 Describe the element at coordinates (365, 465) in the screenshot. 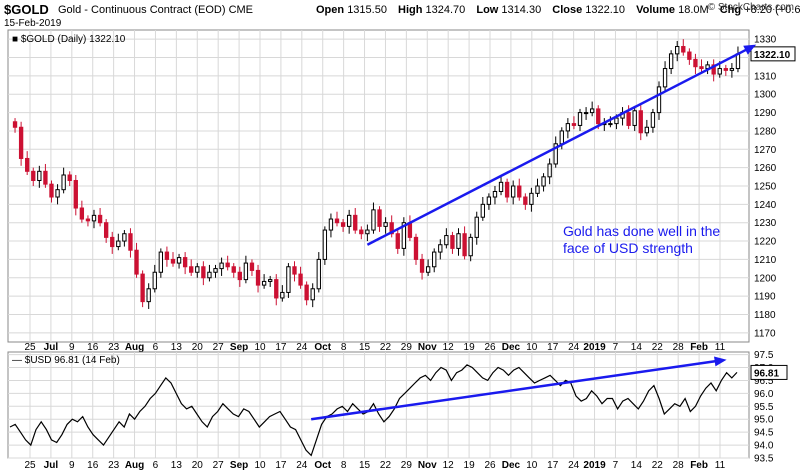

I see `usd-x-tick-label: 15` at that location.